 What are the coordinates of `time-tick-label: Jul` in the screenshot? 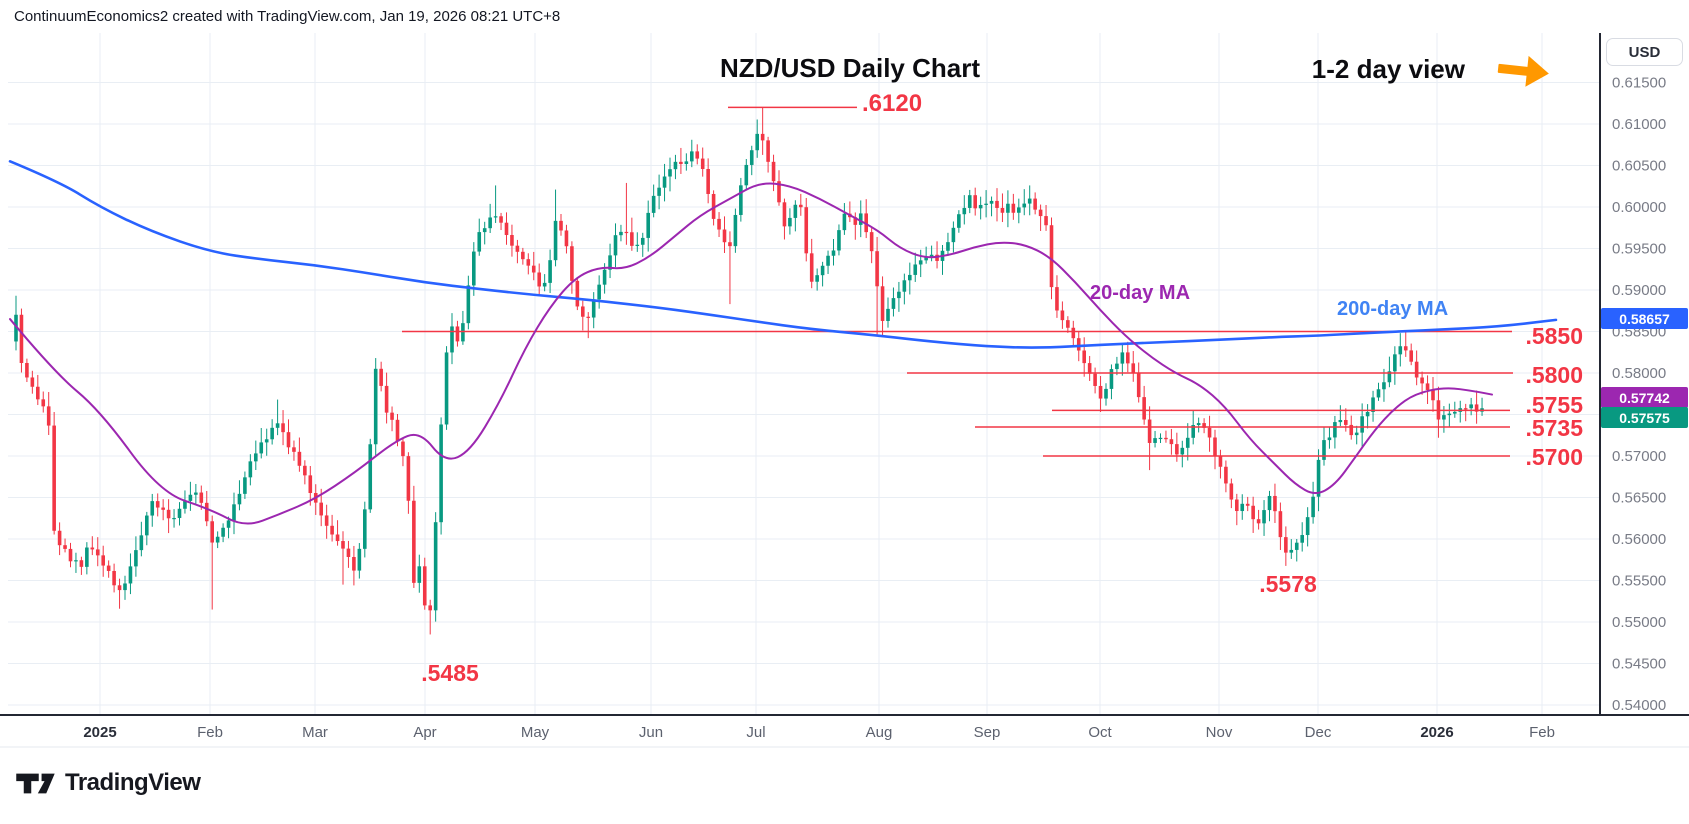 It's located at (755, 732).